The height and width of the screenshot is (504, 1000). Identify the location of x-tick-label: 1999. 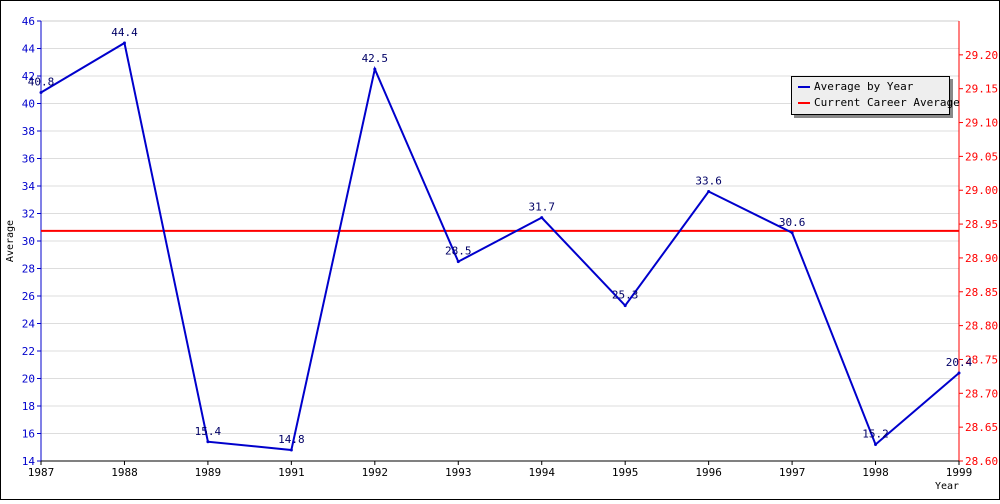
(959, 472).